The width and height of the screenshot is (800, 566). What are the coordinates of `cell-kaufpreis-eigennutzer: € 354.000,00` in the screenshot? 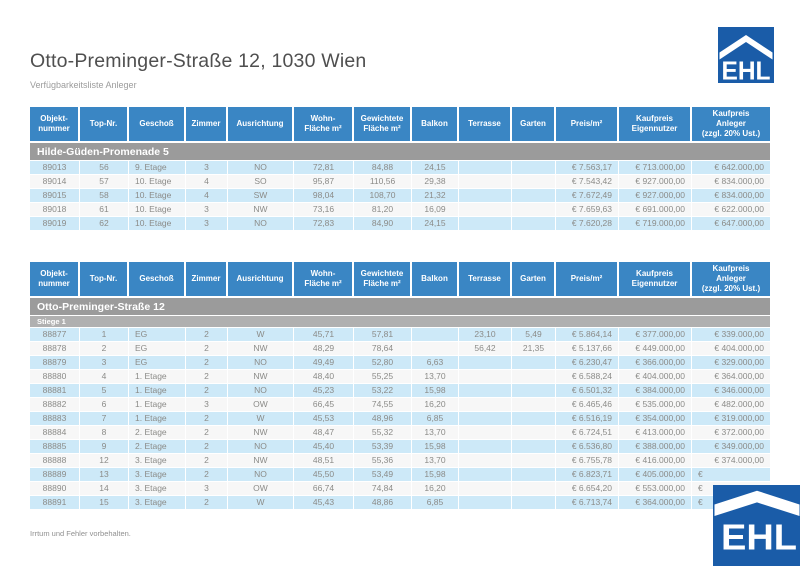 It's located at (655, 419).